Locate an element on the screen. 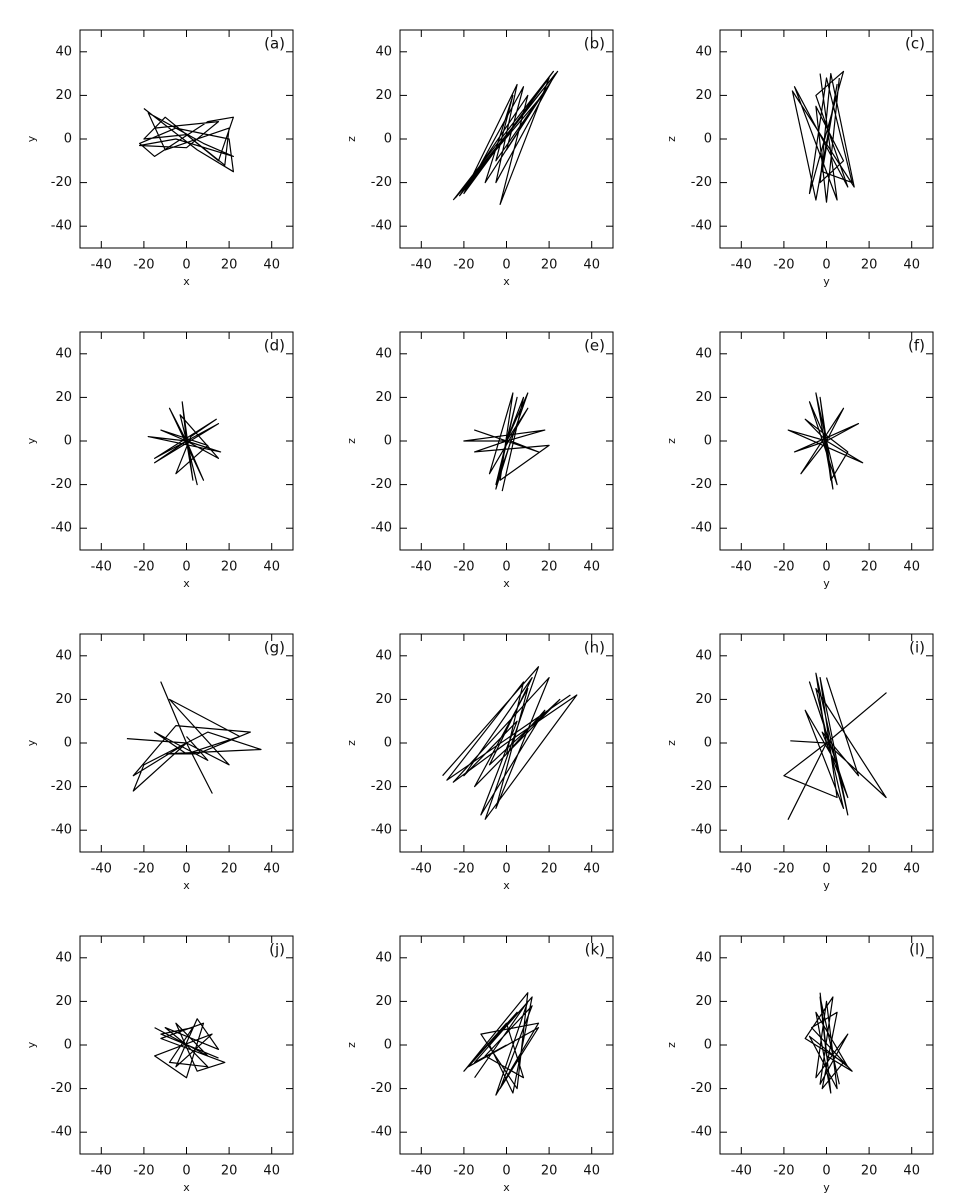  panel-label: (i) is located at coordinates (917, 648).